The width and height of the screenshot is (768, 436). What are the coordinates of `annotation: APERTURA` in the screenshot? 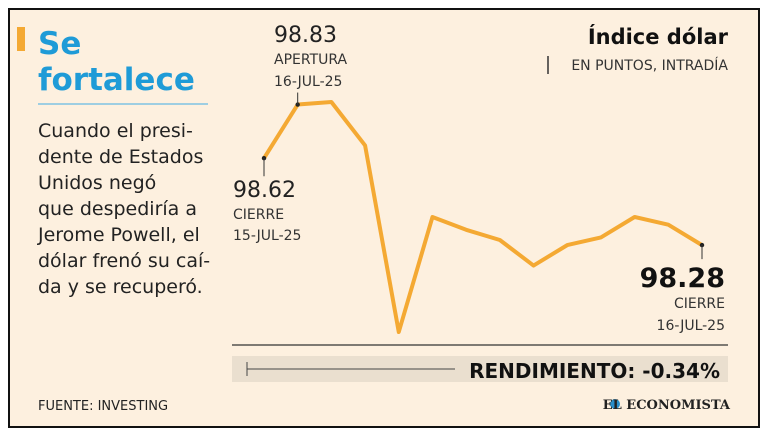 It's located at (311, 60).